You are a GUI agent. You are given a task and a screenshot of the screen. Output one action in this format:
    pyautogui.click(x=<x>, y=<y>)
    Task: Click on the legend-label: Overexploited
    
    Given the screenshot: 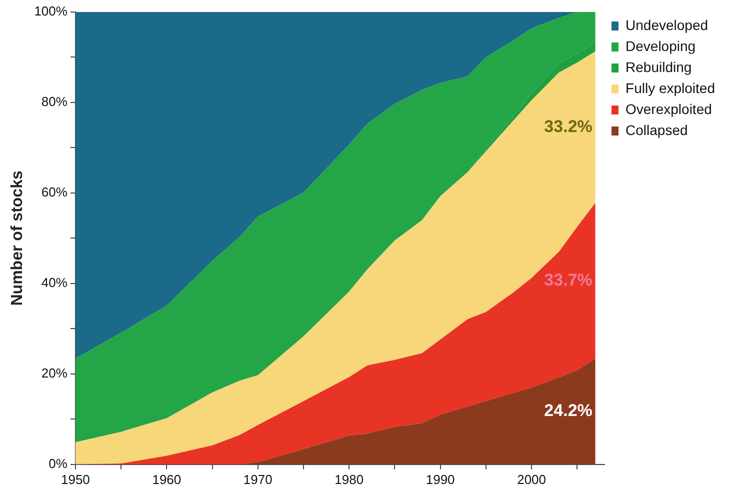 What is the action you would take?
    pyautogui.click(x=669, y=108)
    